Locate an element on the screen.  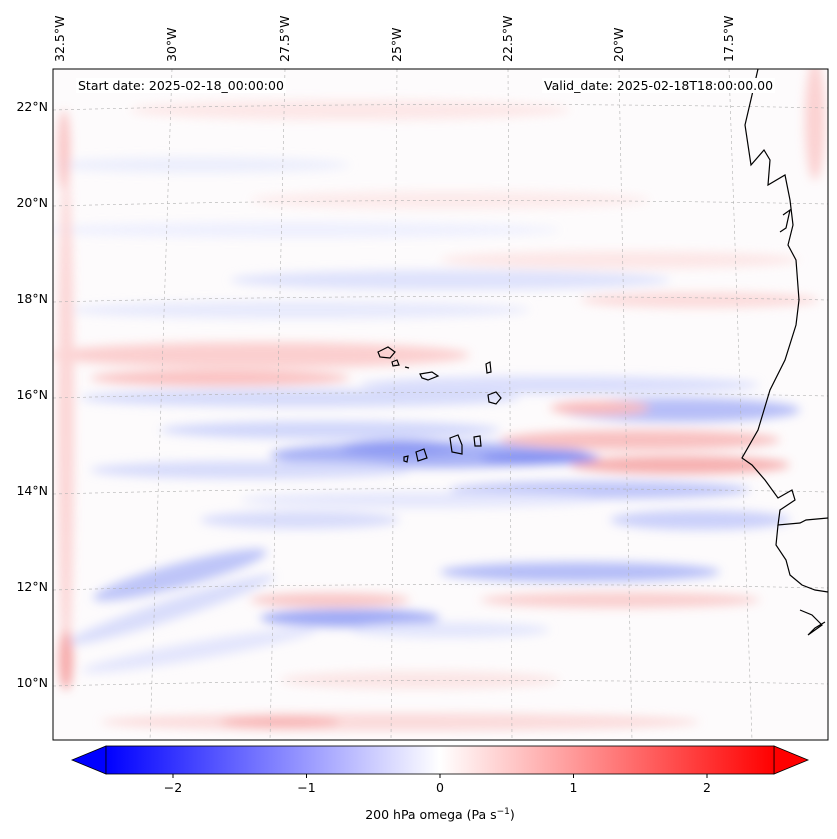
lat-label: 16°N is located at coordinates (32, 394).